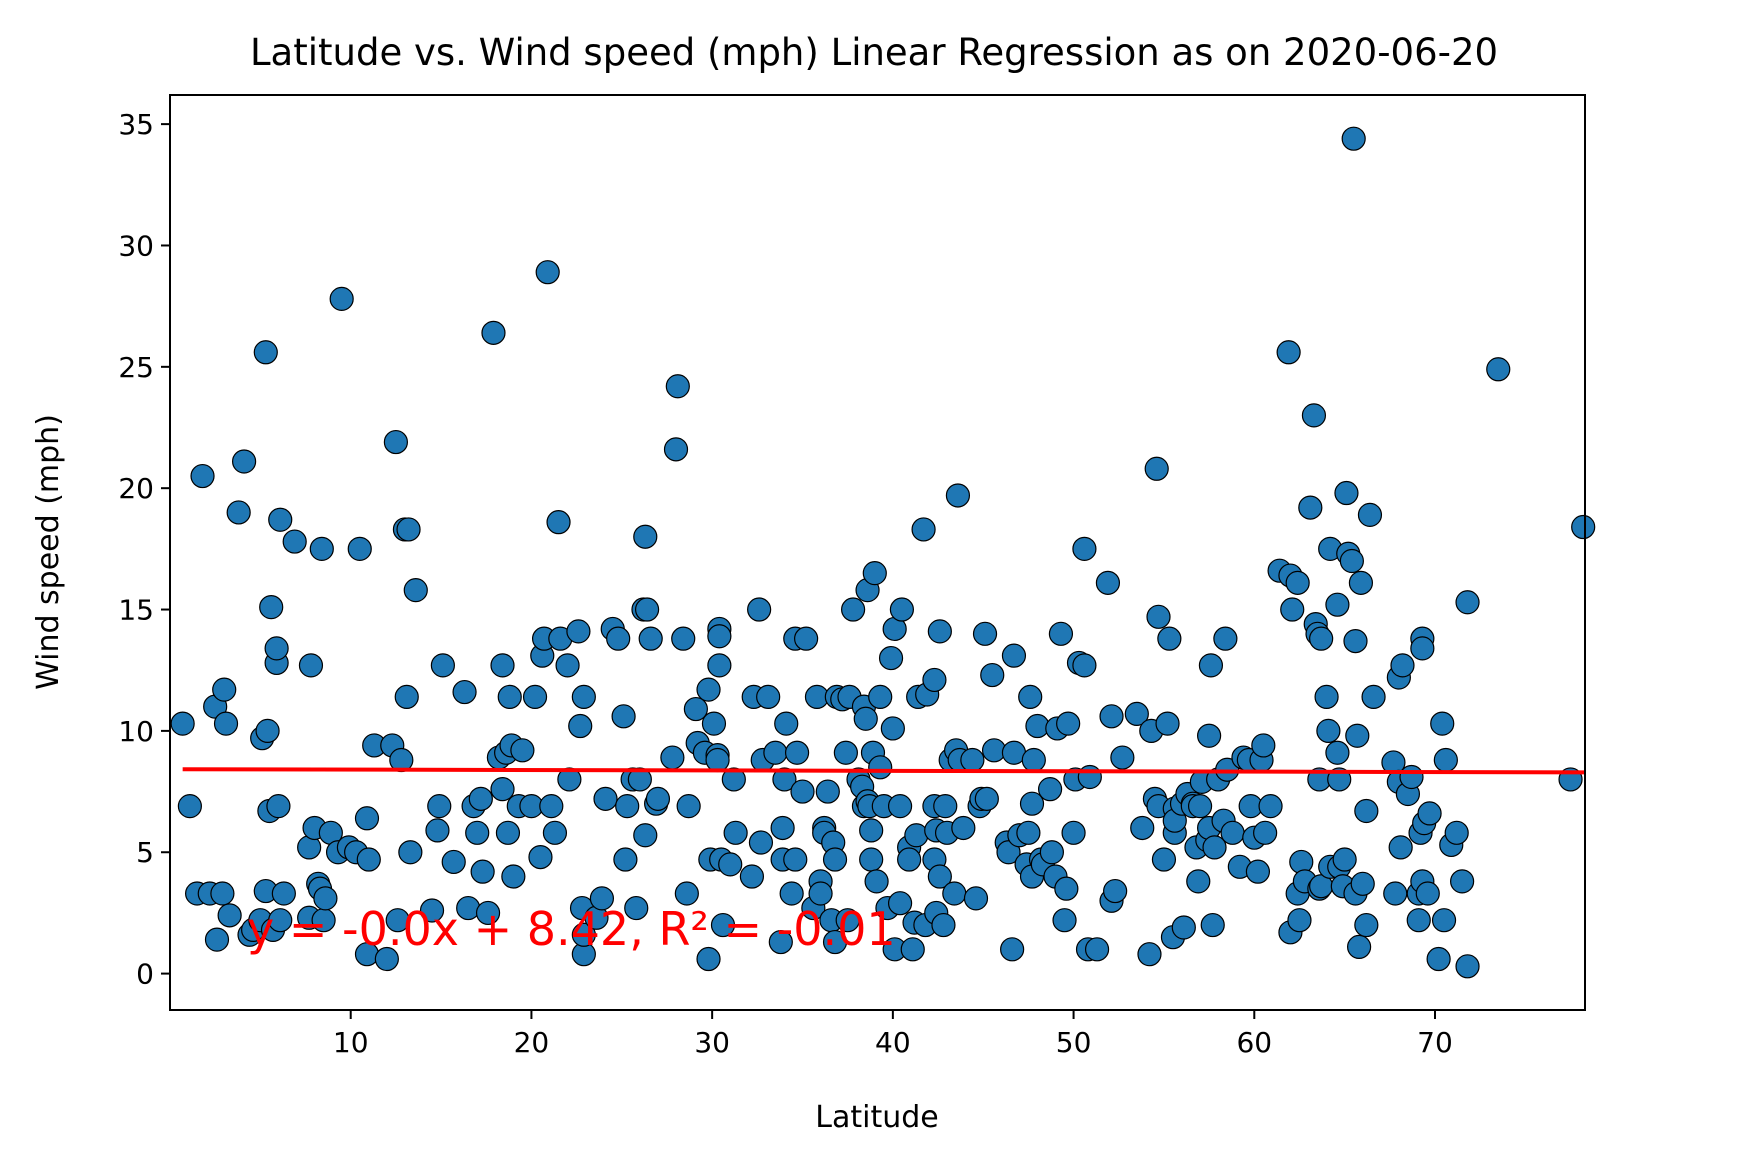 The image size is (1748, 1163). I want to click on regression-line, so click(884, 771).